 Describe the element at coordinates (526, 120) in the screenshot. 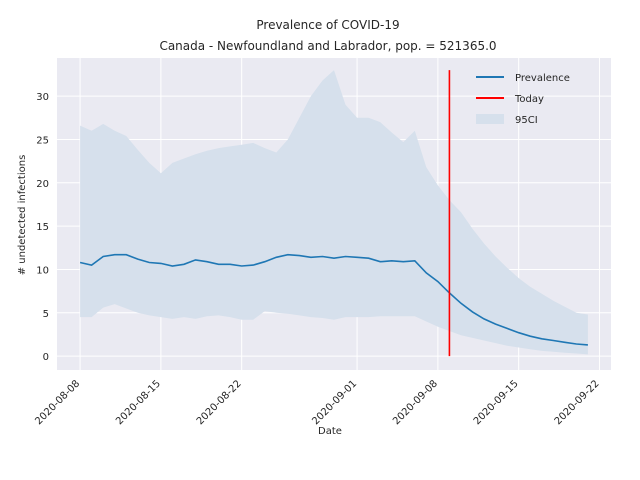

I see `legend-95ci-label: 95CI` at that location.